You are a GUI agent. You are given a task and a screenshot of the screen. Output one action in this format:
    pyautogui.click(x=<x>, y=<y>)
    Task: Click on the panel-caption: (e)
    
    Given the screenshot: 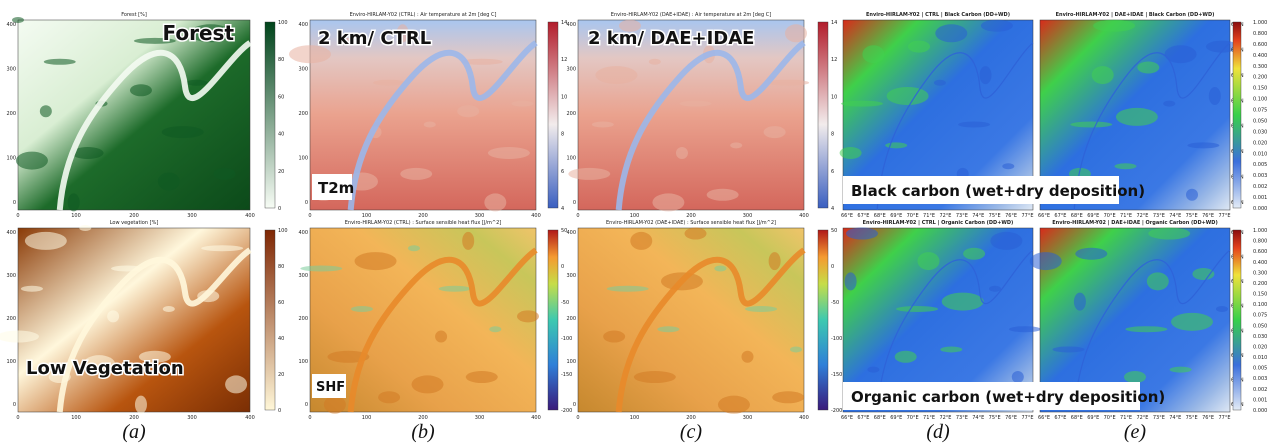 What is the action you would take?
    pyautogui.click(x=1135, y=432)
    